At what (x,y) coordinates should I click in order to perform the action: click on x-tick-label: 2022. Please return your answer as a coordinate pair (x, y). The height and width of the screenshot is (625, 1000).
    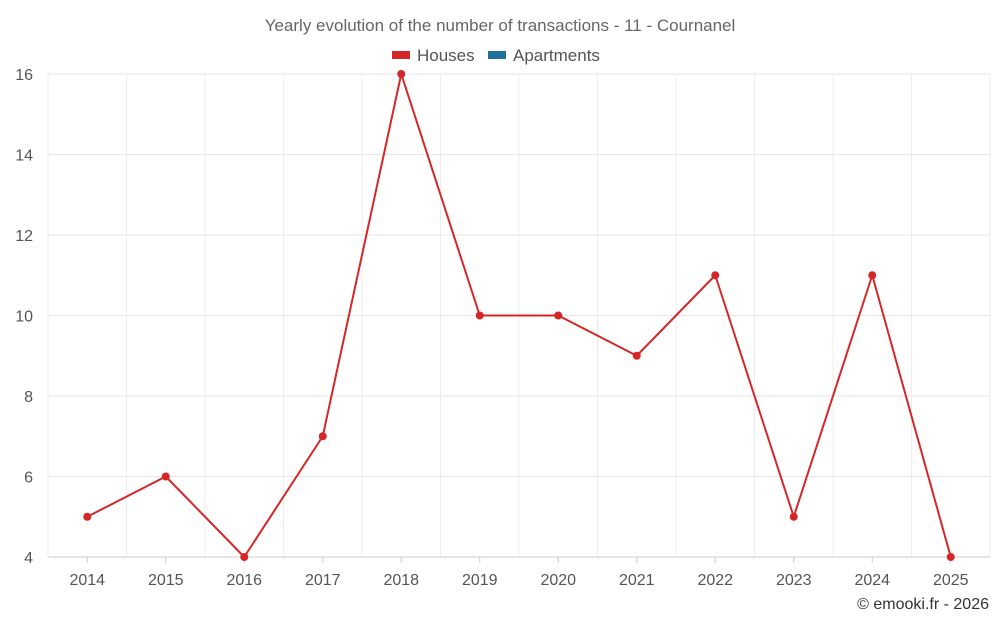
    Looking at the image, I should click on (715, 580).